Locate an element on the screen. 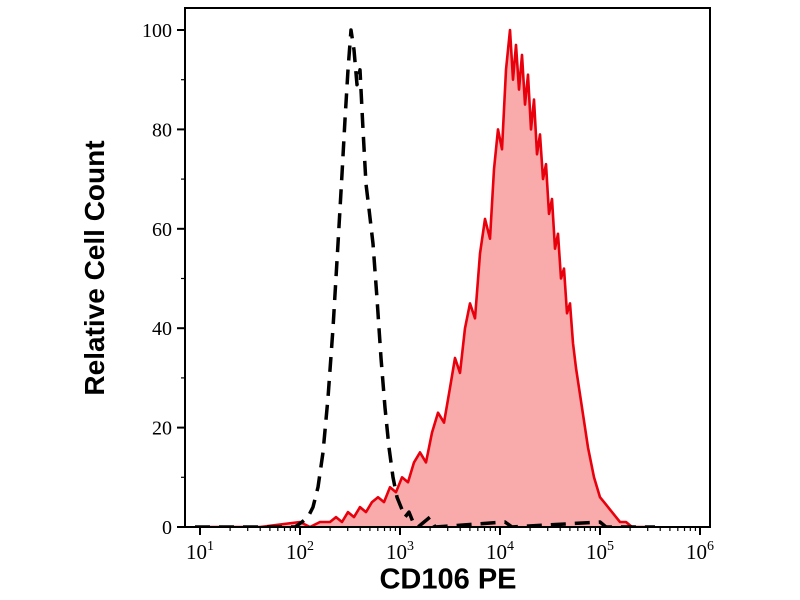 Image resolution: width=800 pixels, height=600 pixels. y-tick-label: 80 is located at coordinates (162, 130).